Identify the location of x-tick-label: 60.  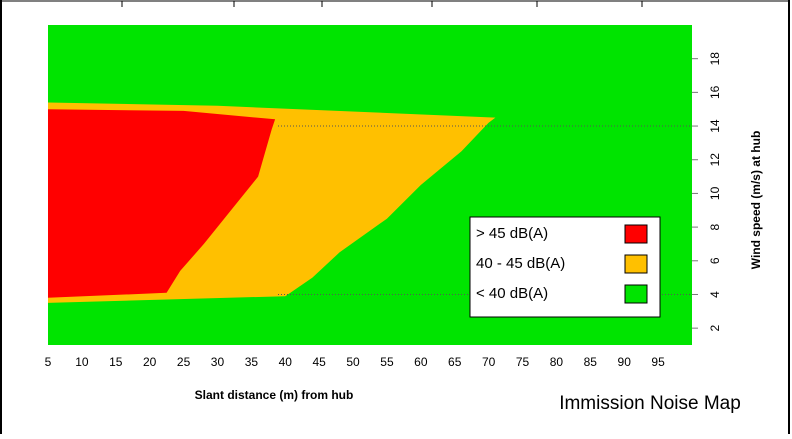
(421, 362).